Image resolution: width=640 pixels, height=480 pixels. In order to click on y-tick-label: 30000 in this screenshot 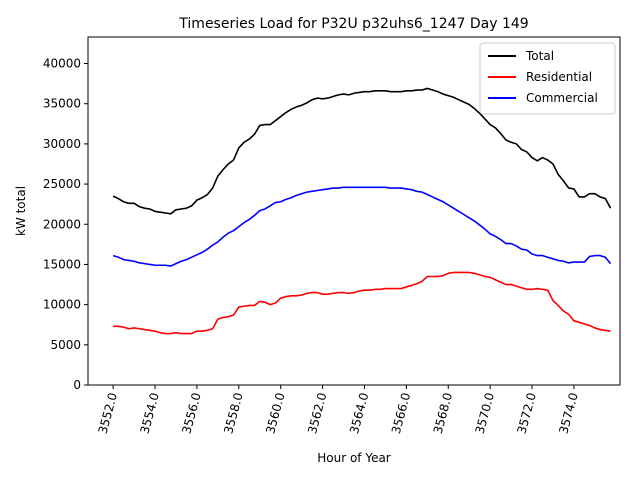, I will do `click(62, 144)`.